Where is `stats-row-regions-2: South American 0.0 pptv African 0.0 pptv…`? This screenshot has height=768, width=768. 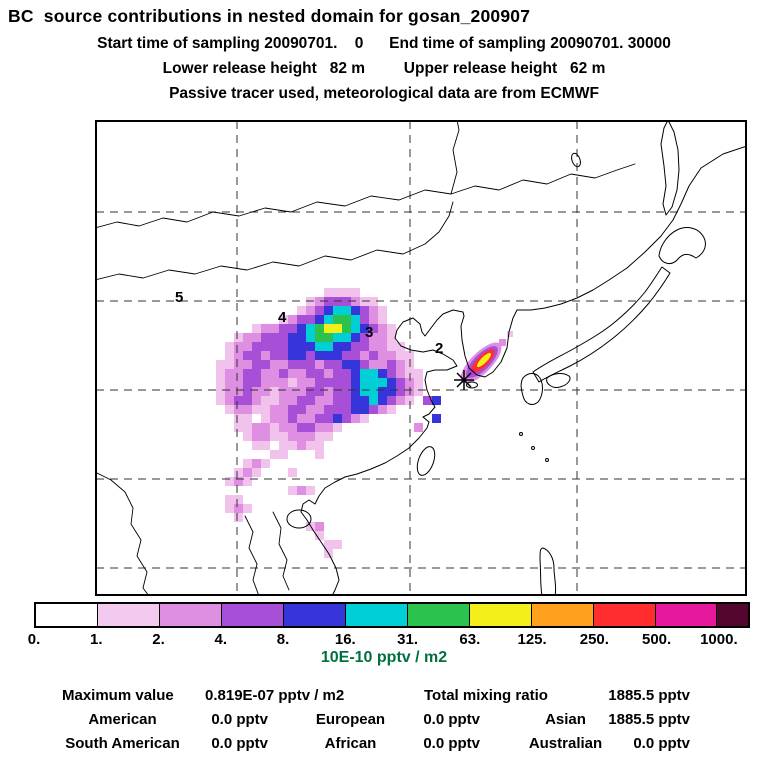 stats-row-regions-2: South American 0.0 pptv African 0.0 pptv… is located at coordinates (384, 745).